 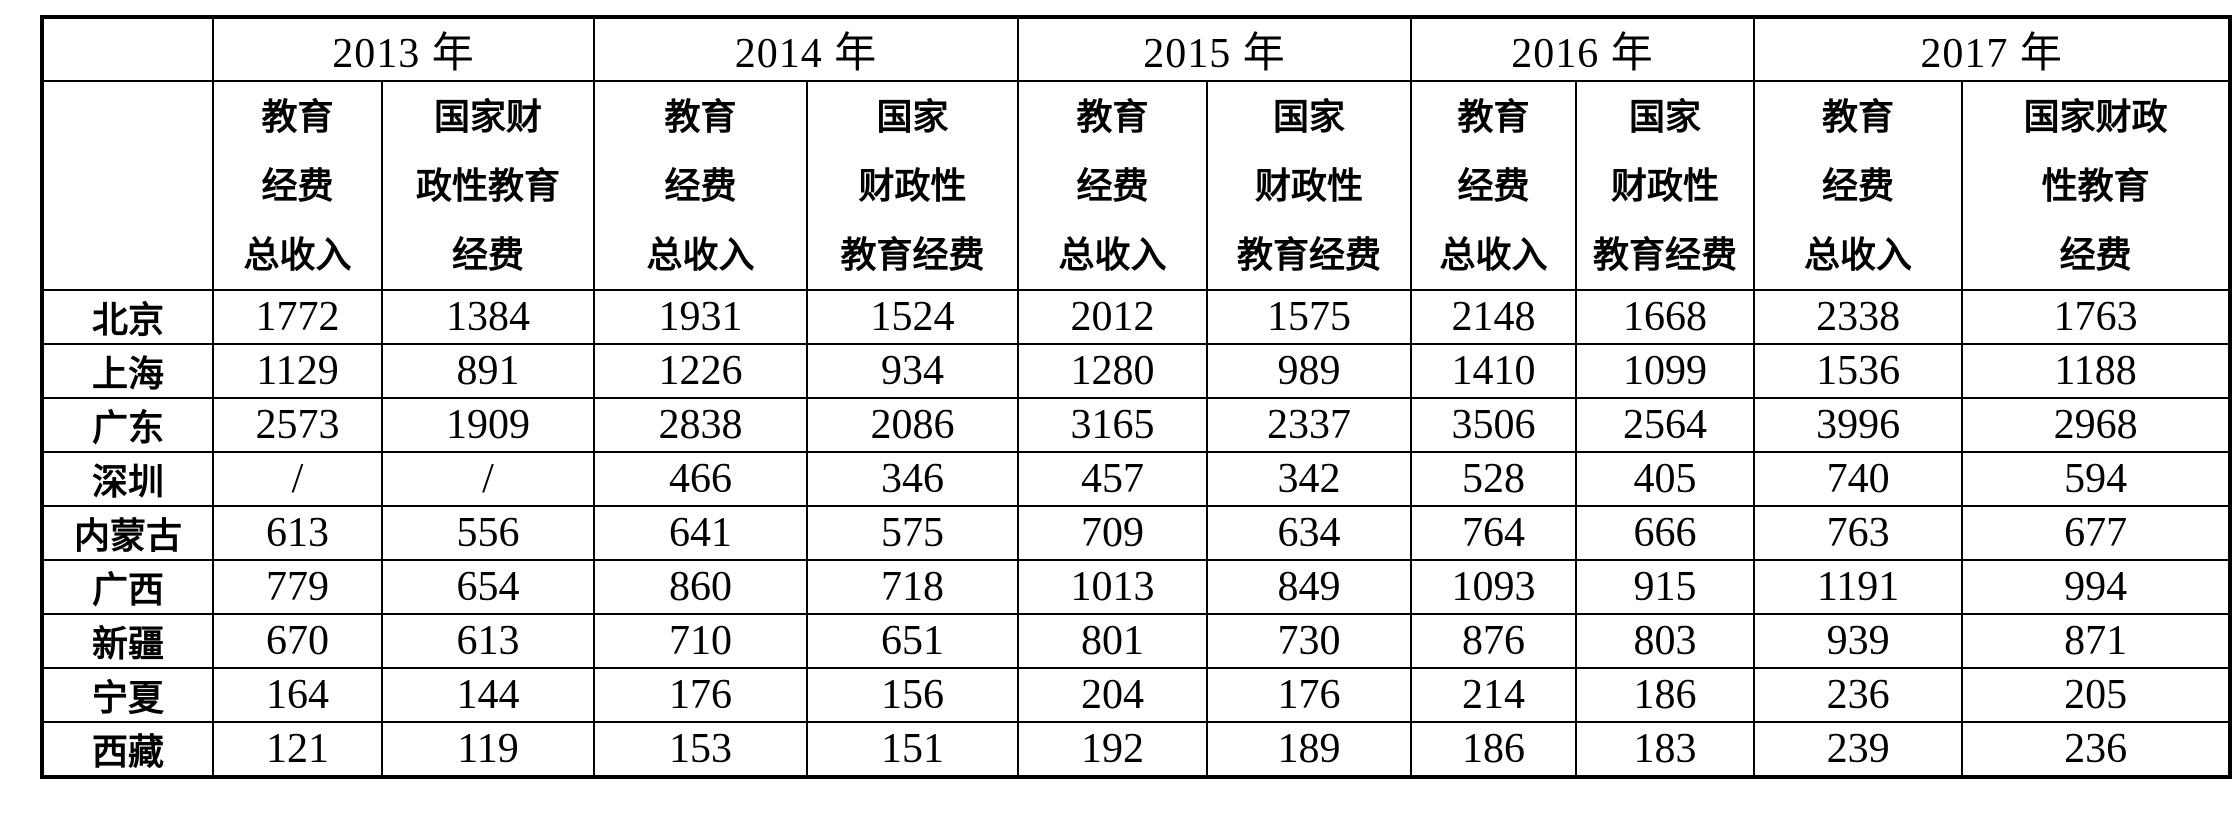 I want to click on data-cell: 1093, so click(x=1494, y=587).